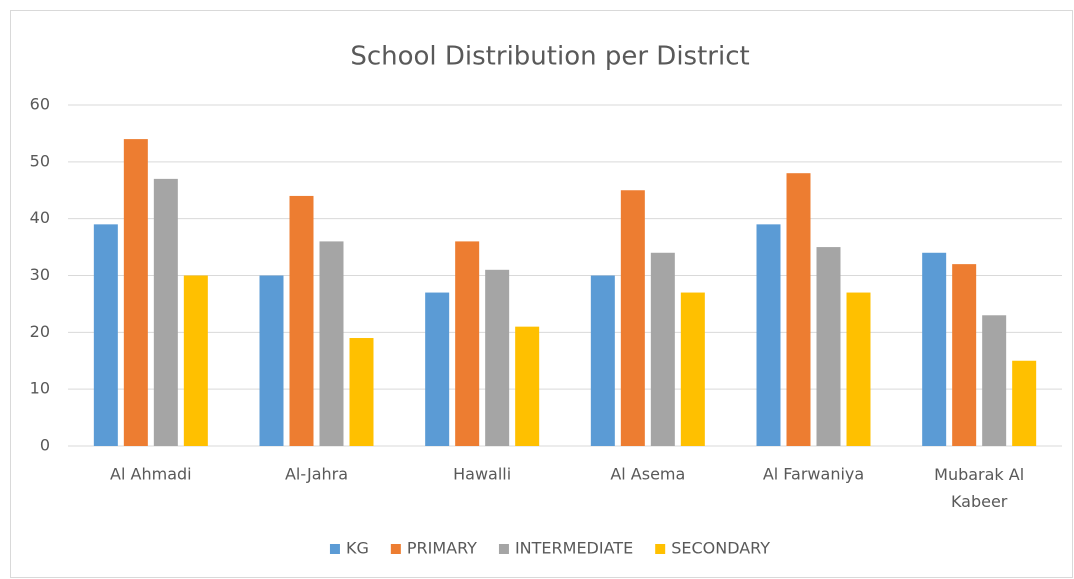 This screenshot has height=579, width=1074. What do you see at coordinates (357, 548) in the screenshot?
I see `legend-label: KG` at bounding box center [357, 548].